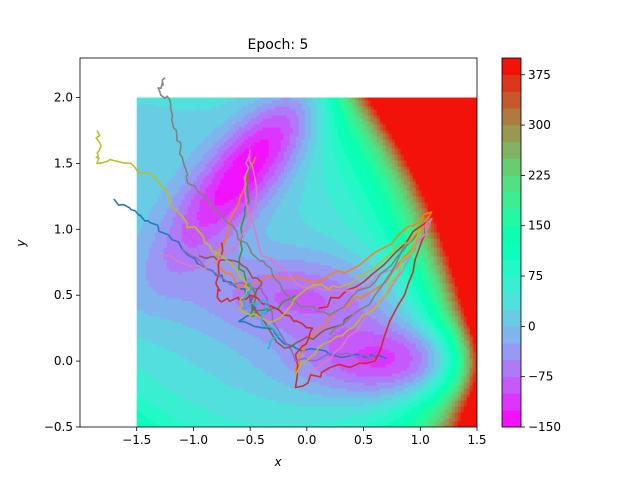 This screenshot has height=480, width=640. What do you see at coordinates (193, 440) in the screenshot?
I see `x-tick-label: −1.0` at bounding box center [193, 440].